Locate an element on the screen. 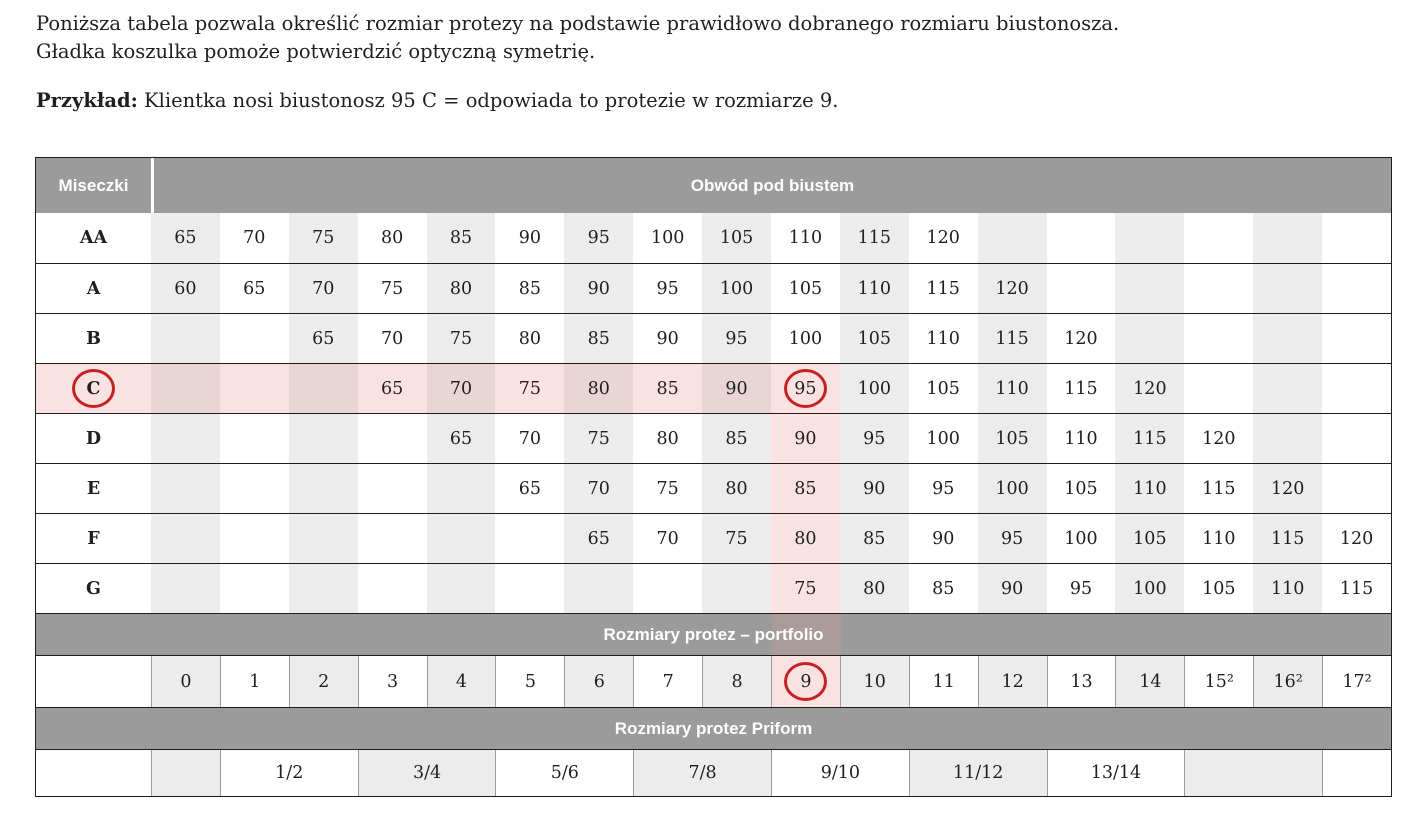 Image resolution: width=1415 pixels, height=820 pixels. portfolio-size-cell: 15² is located at coordinates (1218, 681).